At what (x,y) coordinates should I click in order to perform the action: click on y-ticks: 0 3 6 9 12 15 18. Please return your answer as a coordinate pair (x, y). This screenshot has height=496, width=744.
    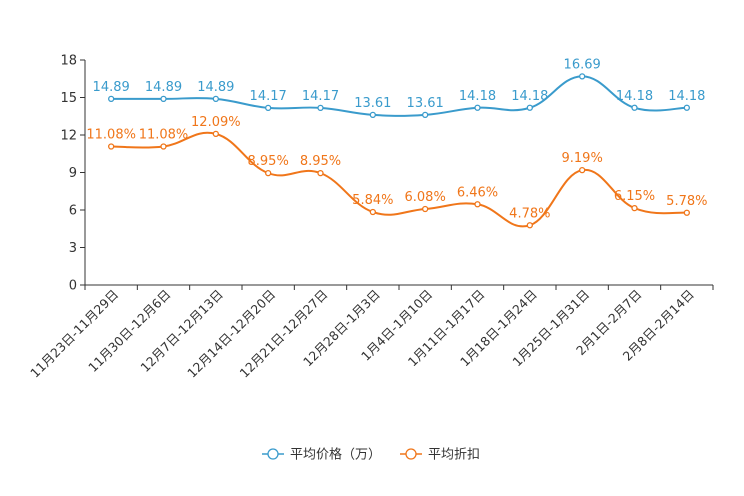
    Looking at the image, I should click on (72, 174).